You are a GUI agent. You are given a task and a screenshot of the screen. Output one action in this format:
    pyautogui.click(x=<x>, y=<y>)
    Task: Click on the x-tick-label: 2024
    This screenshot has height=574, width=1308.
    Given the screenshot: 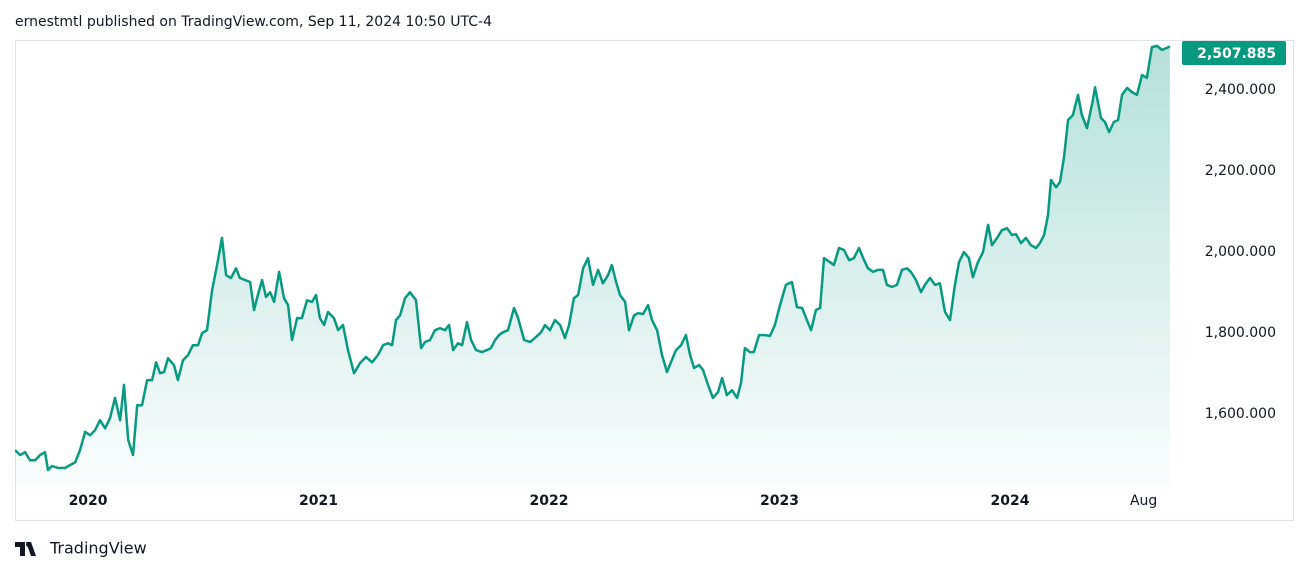 What is the action you would take?
    pyautogui.click(x=1009, y=501)
    